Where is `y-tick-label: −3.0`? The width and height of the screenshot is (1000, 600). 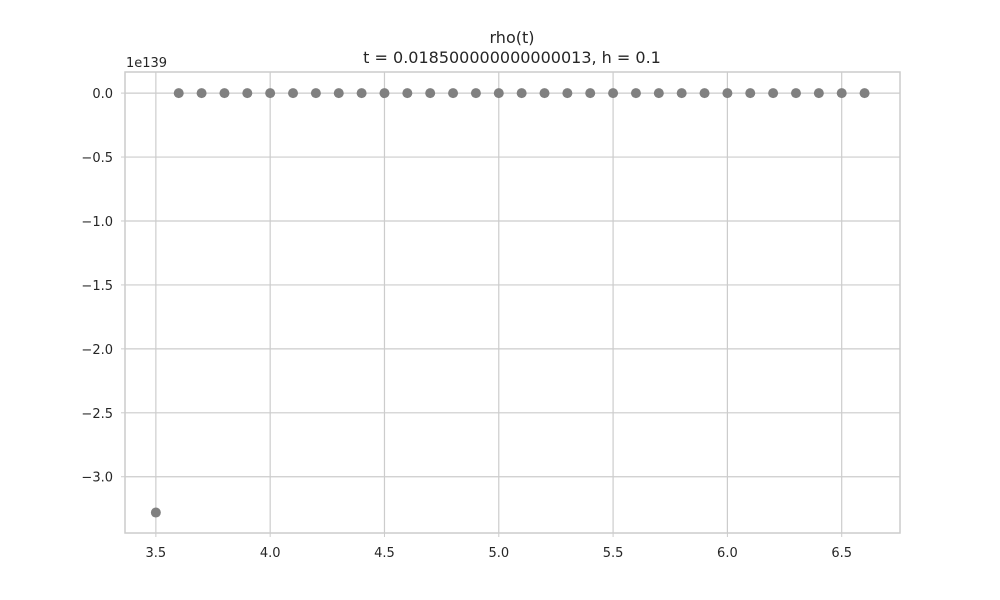
y-tick-label: −3.0 is located at coordinates (97, 478).